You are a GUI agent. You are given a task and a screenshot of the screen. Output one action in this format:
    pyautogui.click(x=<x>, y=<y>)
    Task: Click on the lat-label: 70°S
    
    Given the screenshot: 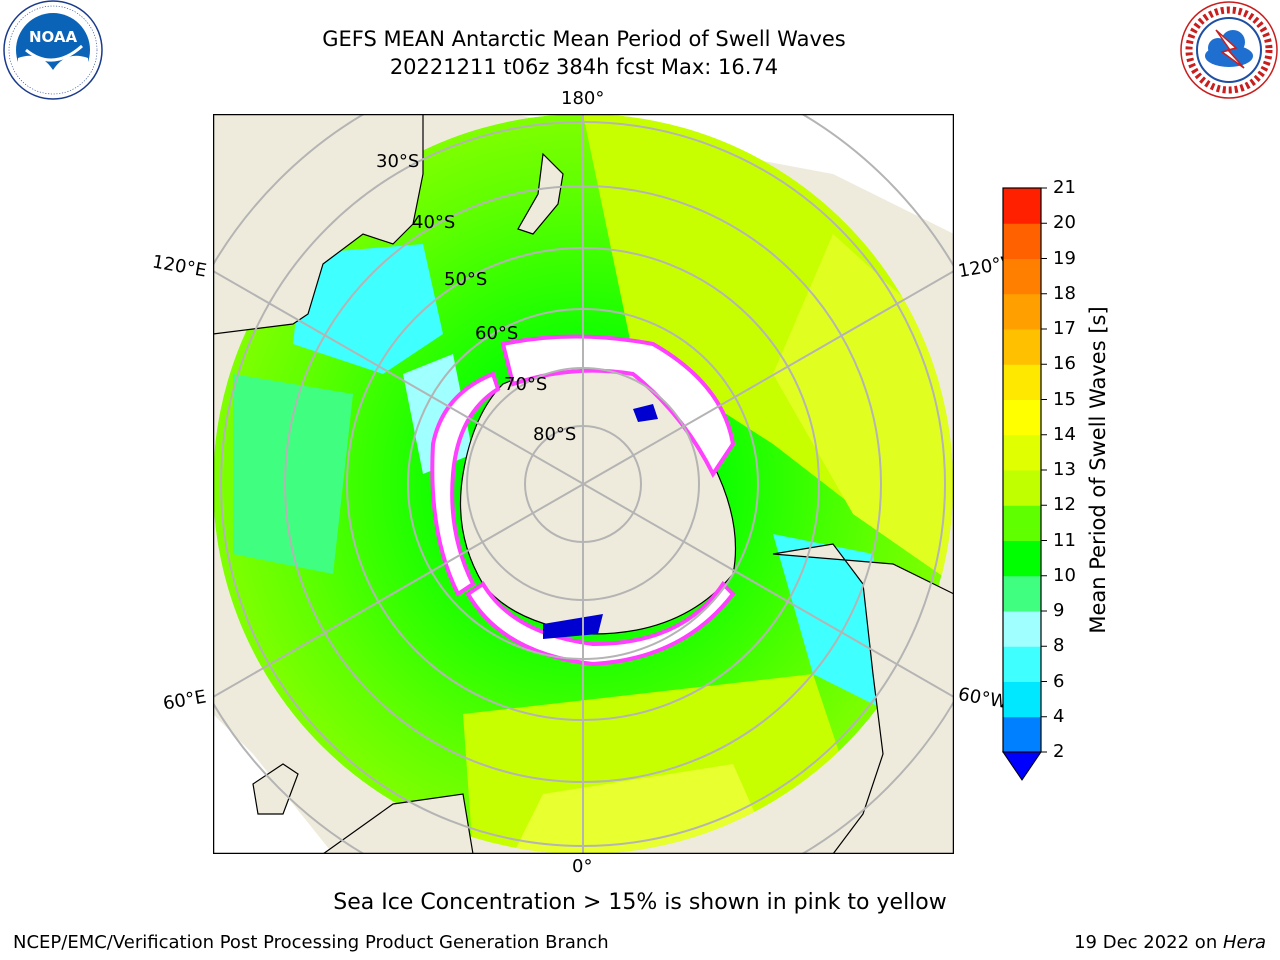 What is the action you would take?
    pyautogui.click(x=526, y=384)
    